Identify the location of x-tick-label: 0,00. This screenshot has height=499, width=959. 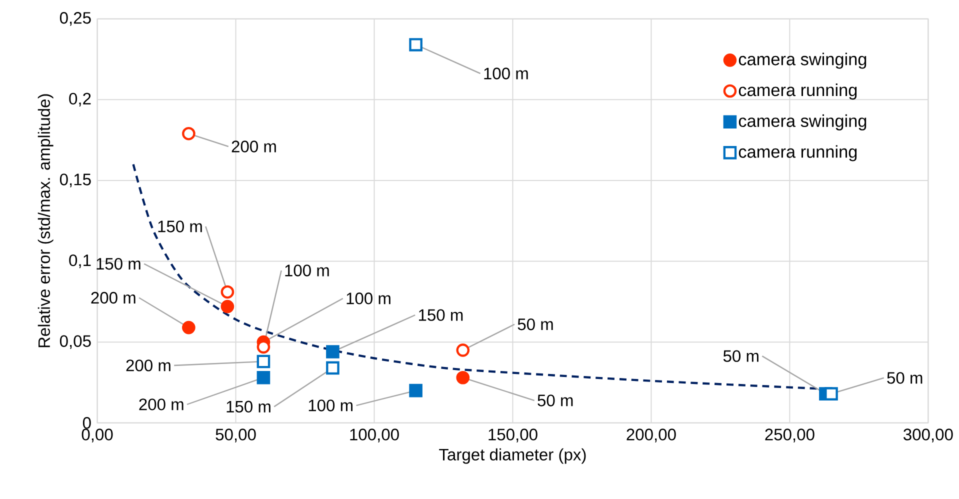
(97, 435).